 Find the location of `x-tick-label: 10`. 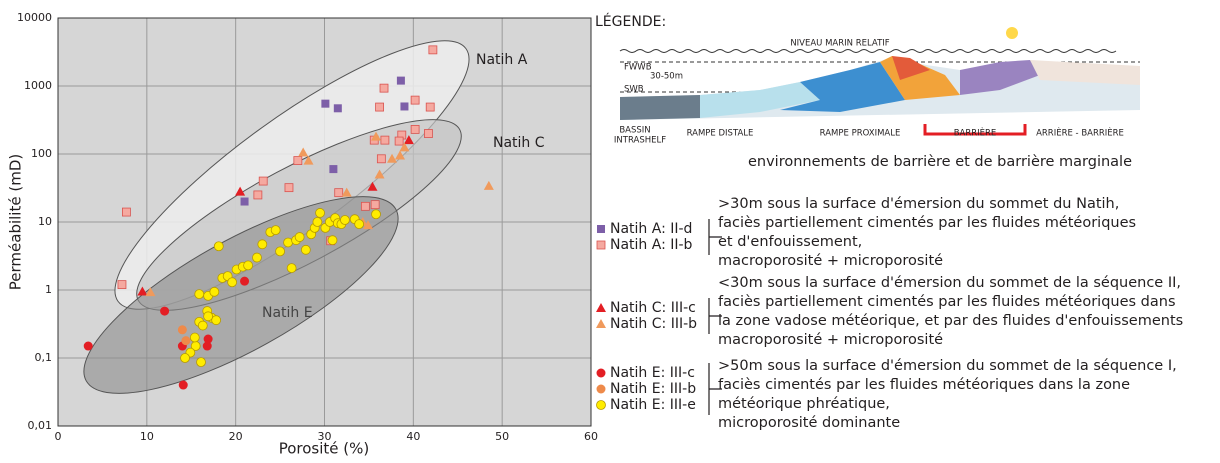

x-tick-label: 10 is located at coordinates (147, 436).